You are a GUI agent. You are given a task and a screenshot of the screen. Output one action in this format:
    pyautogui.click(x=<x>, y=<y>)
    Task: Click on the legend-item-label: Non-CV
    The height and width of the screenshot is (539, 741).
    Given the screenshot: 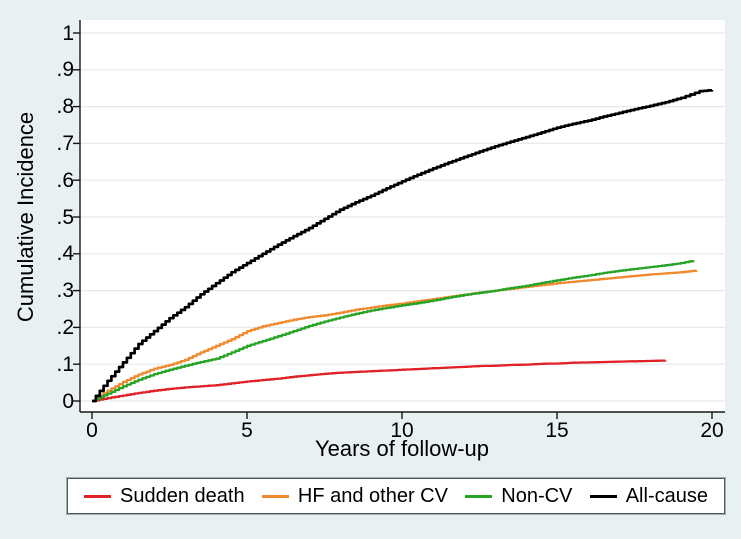 What is the action you would take?
    pyautogui.click(x=537, y=495)
    